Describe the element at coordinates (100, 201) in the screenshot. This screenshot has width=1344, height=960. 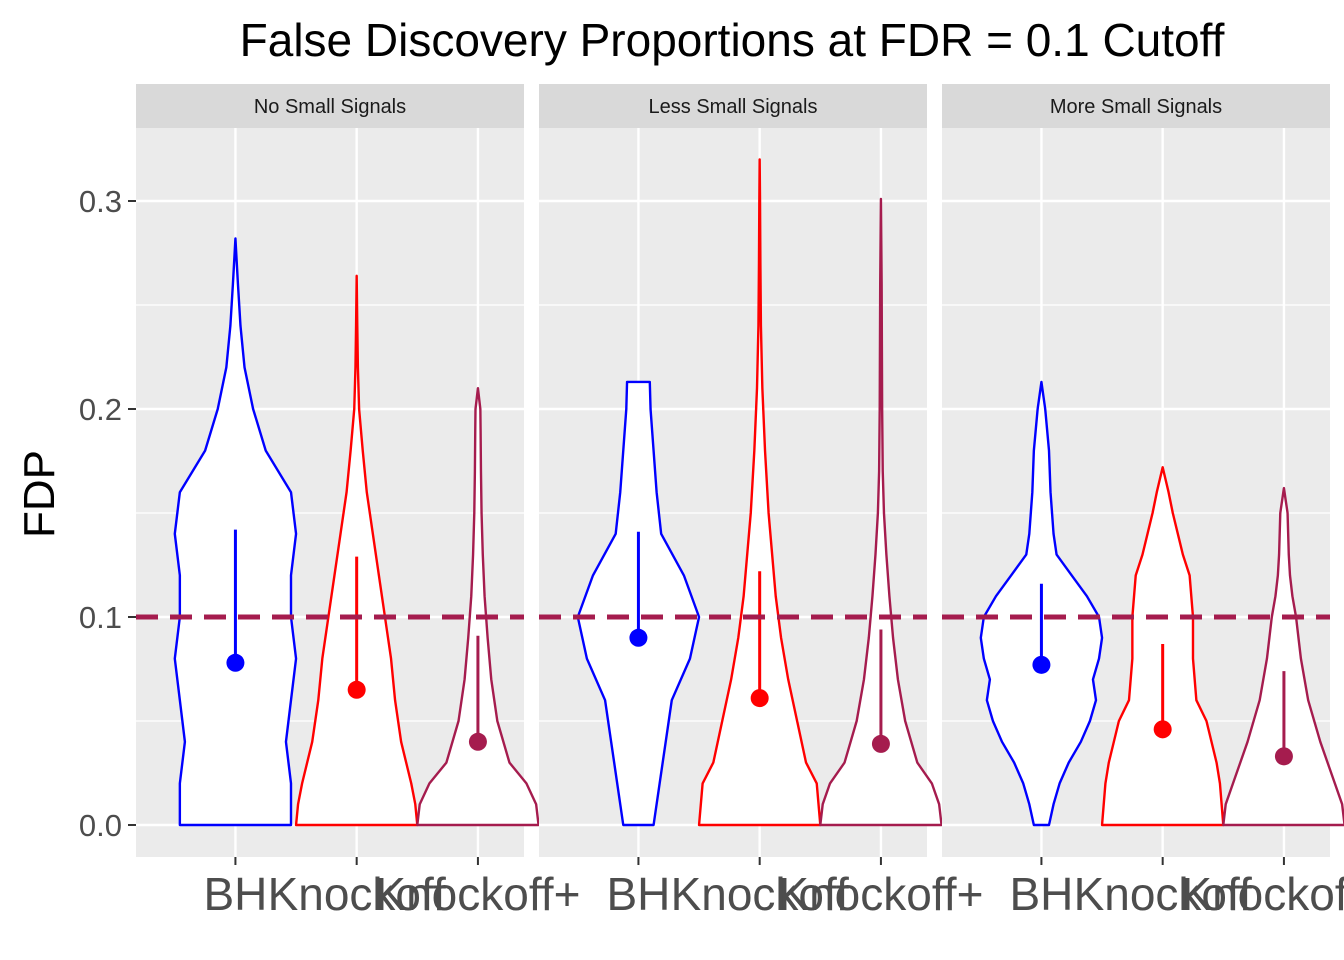
I see `y-tick-label: 0.3` at that location.